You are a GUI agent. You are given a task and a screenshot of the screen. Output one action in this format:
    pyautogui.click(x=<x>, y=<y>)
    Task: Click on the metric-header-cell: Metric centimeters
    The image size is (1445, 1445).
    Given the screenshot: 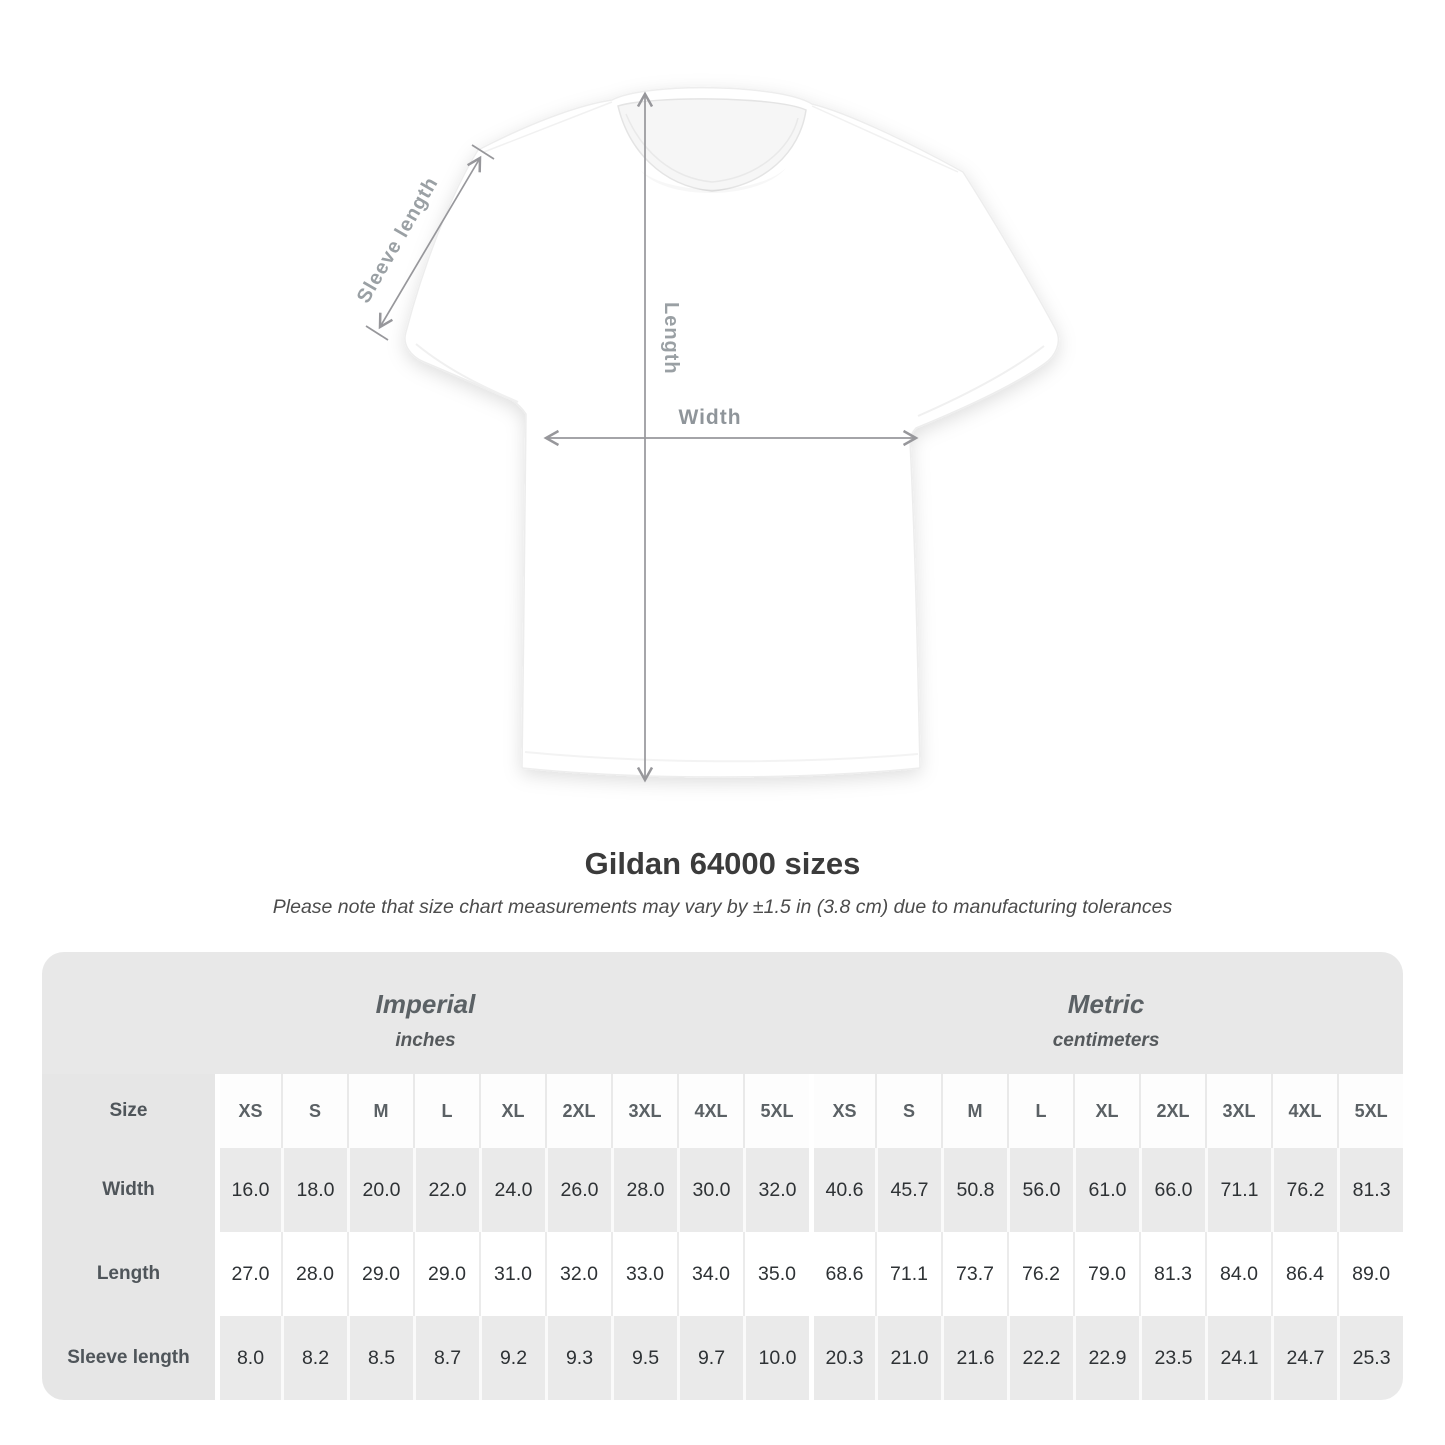 What is the action you would take?
    pyautogui.click(x=1106, y=1013)
    